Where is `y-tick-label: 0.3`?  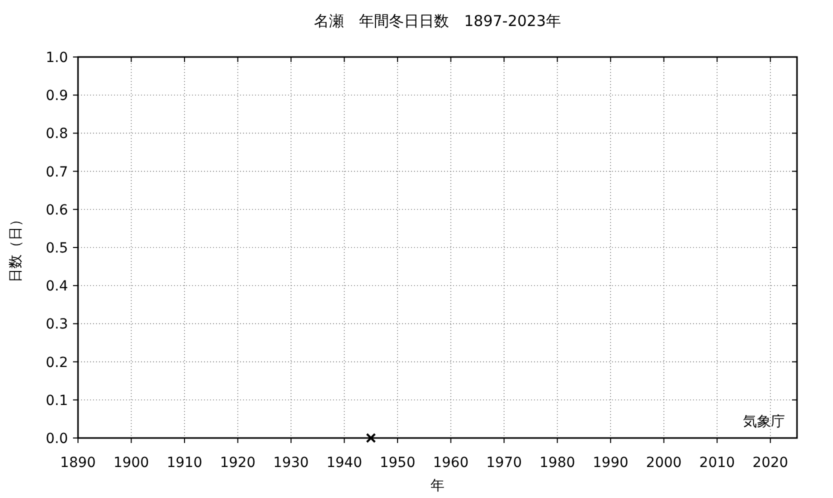
y-tick-label: 0.3 is located at coordinates (57, 324).